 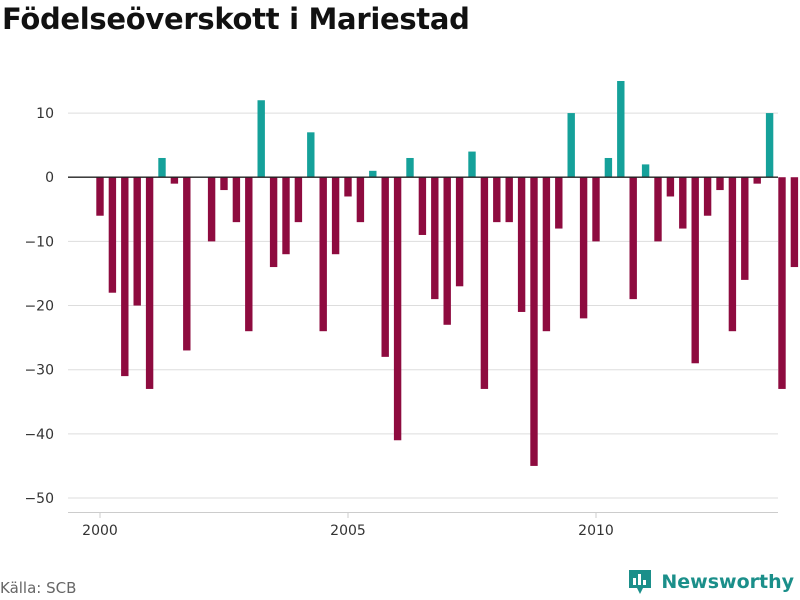 I want to click on brand-name: Newsworthy, so click(x=727, y=582).